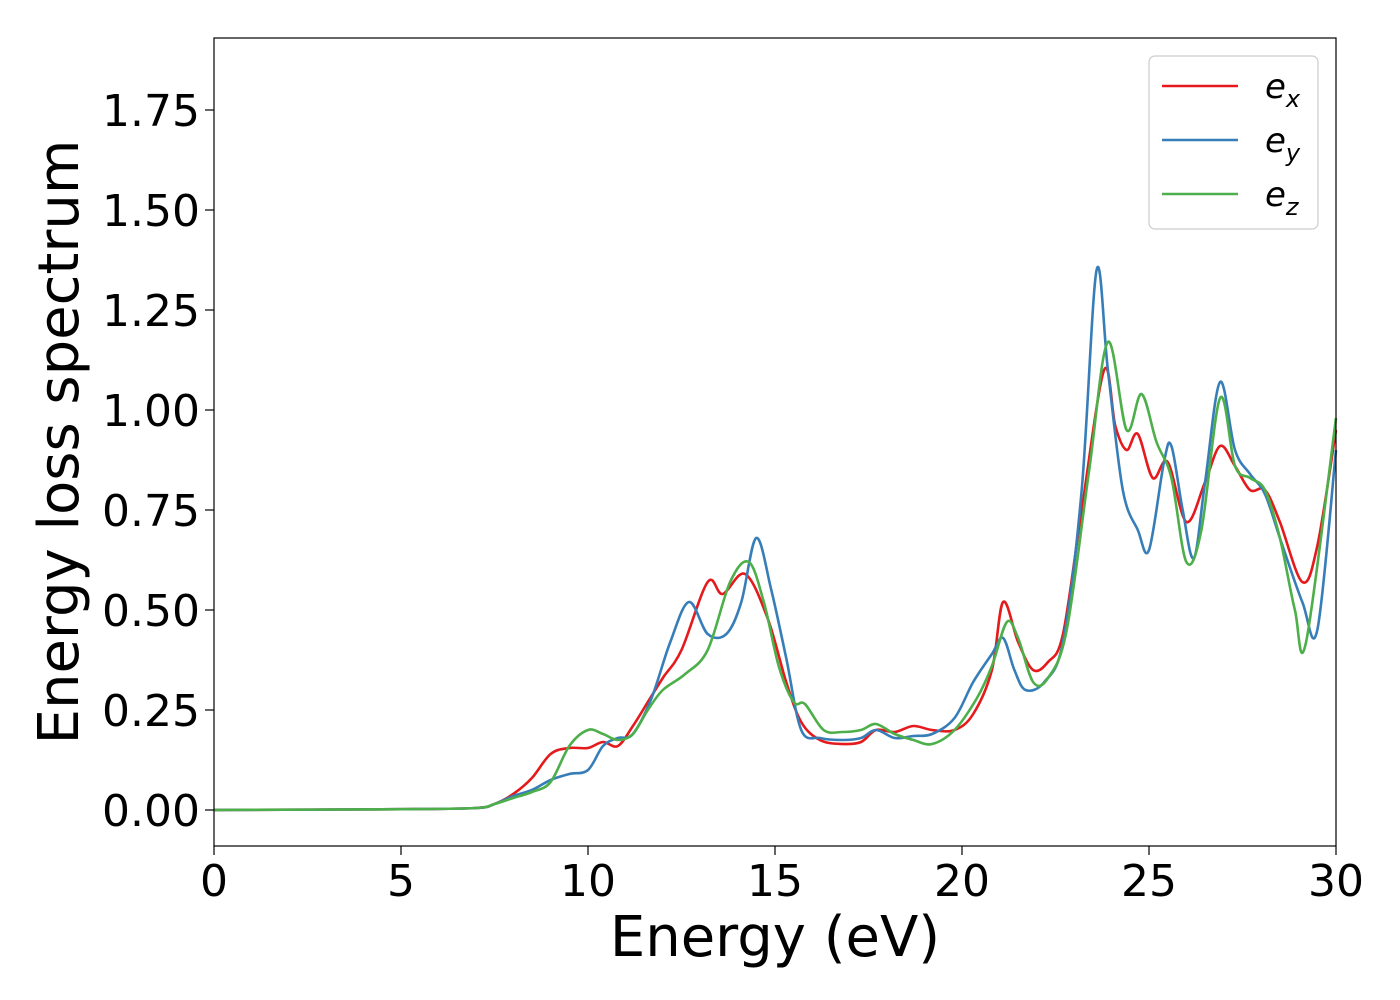 The image size is (1400, 1000). What do you see at coordinates (59, 442) in the screenshot?
I see `y-axis-title: Energy loss spectrum` at bounding box center [59, 442].